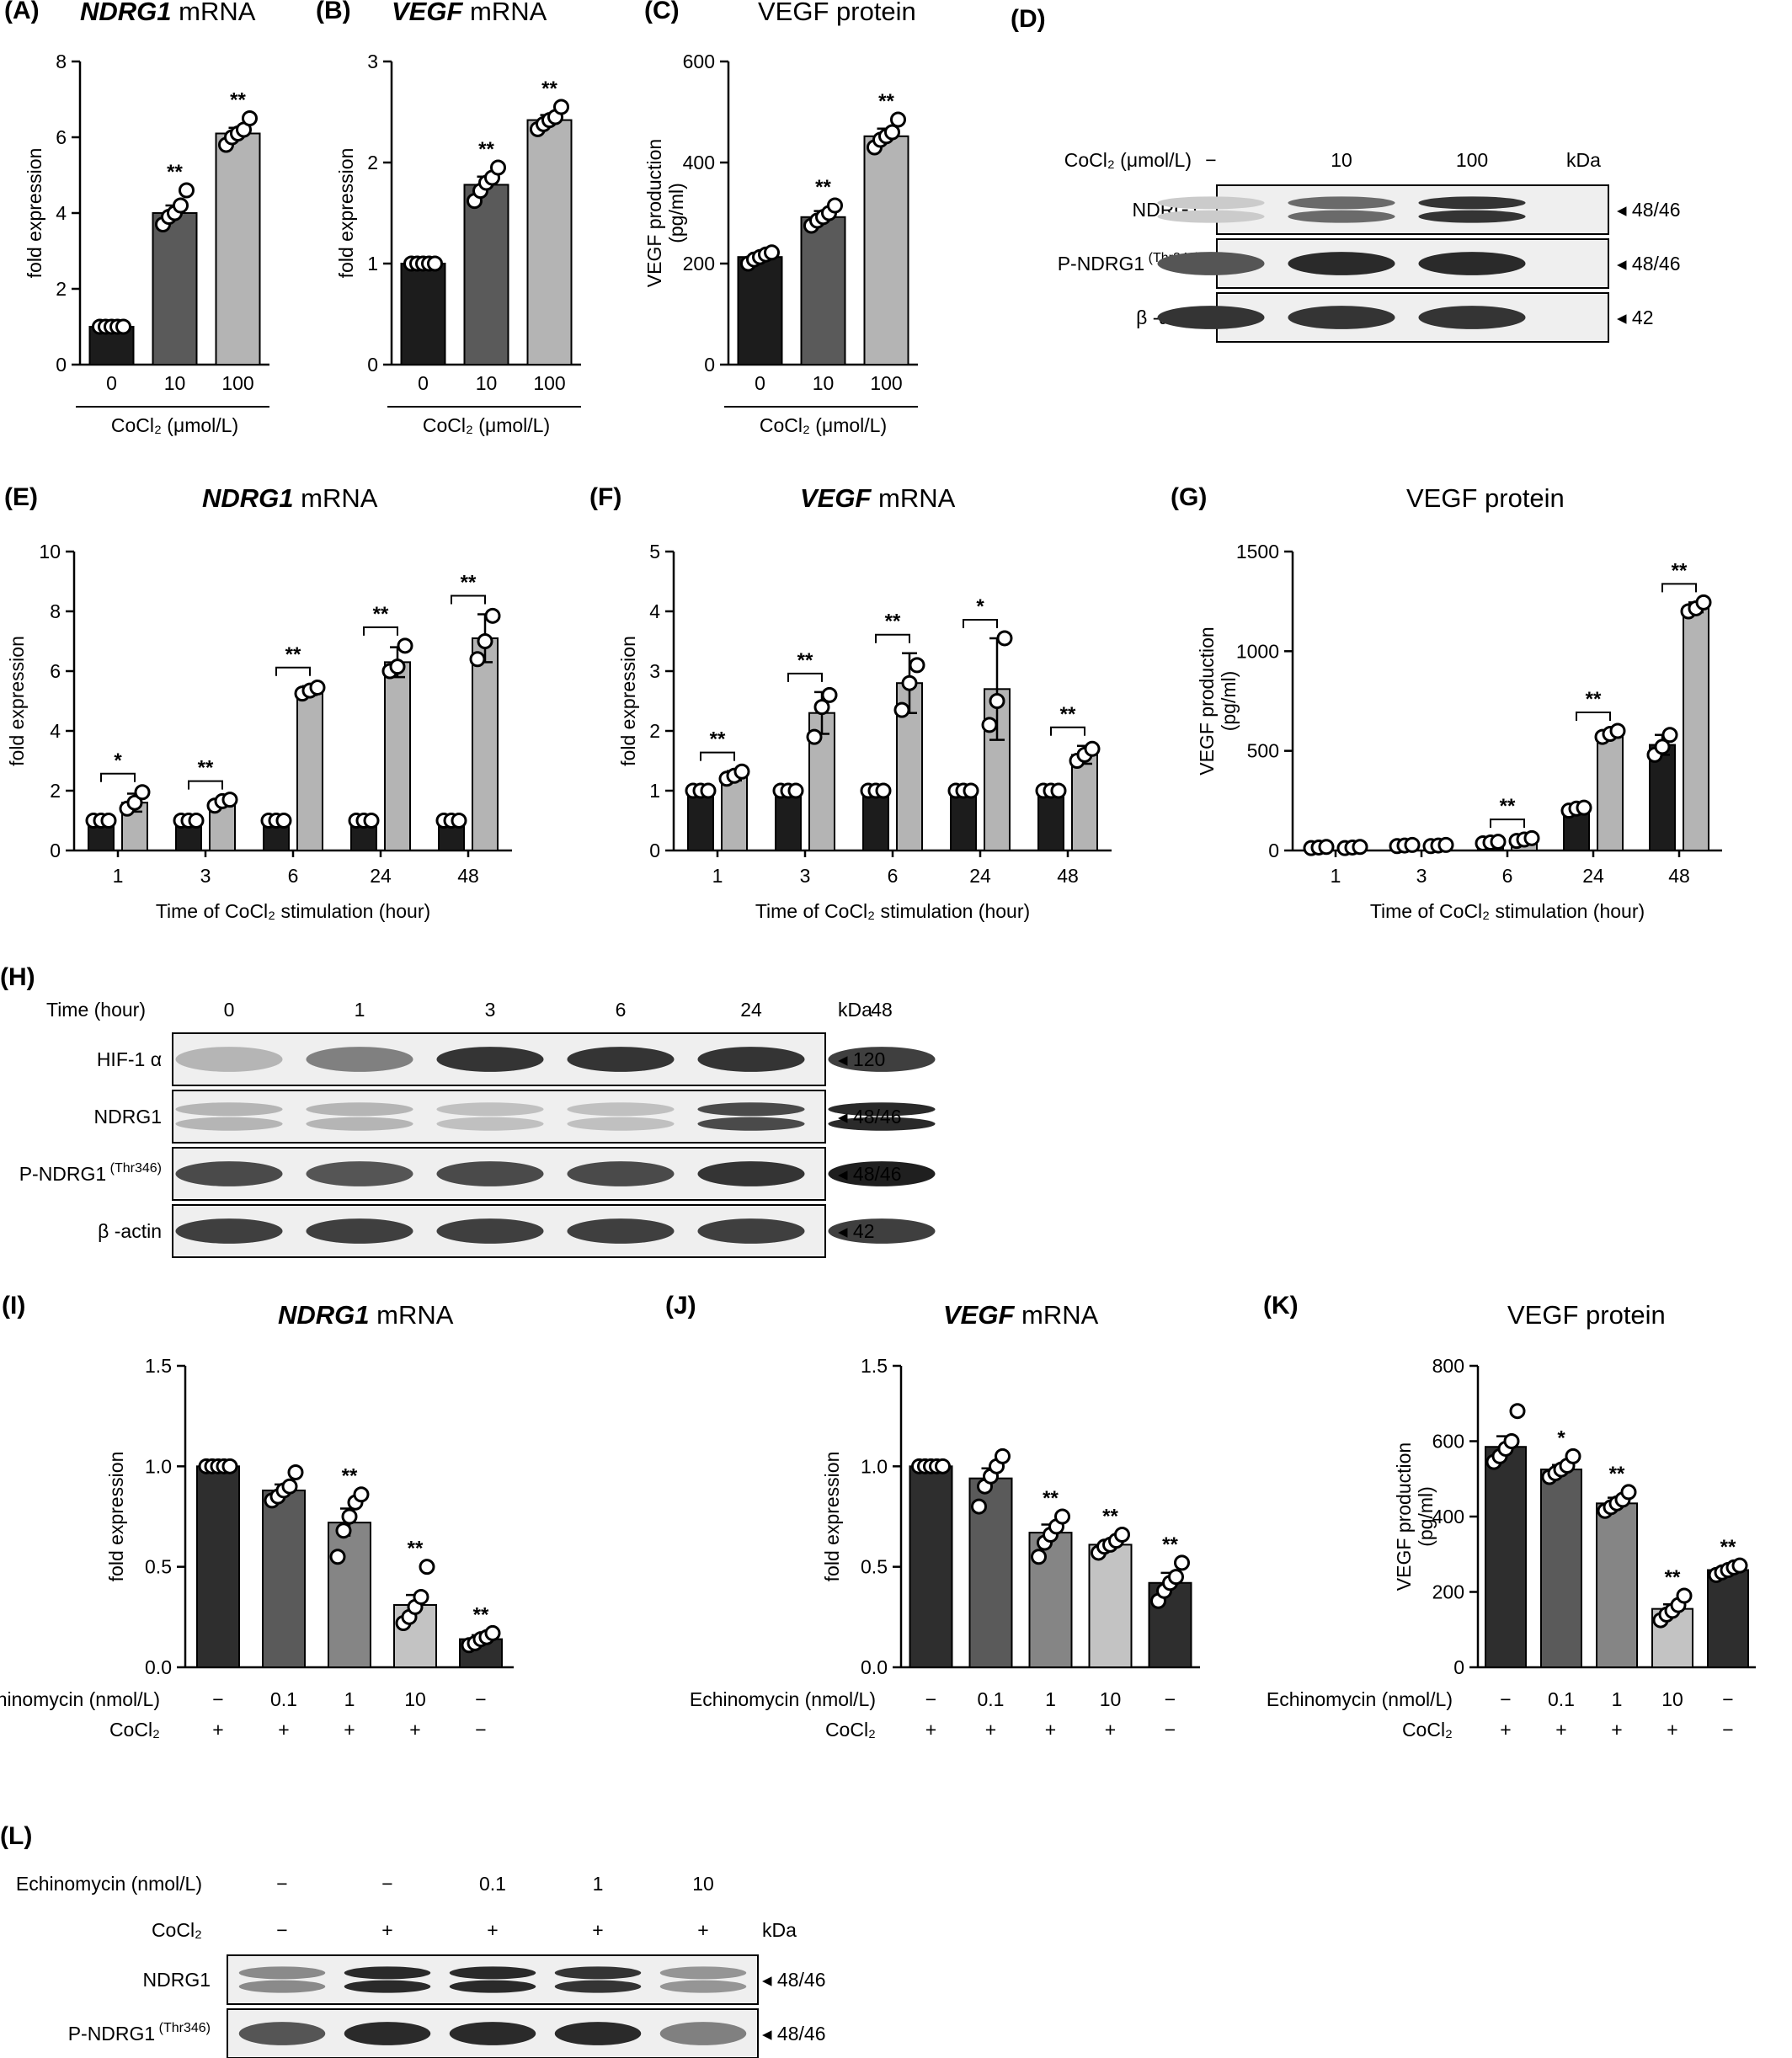  Describe the element at coordinates (283, 1699) in the screenshot. I see `echinomycin-value: 0.1` at that location.